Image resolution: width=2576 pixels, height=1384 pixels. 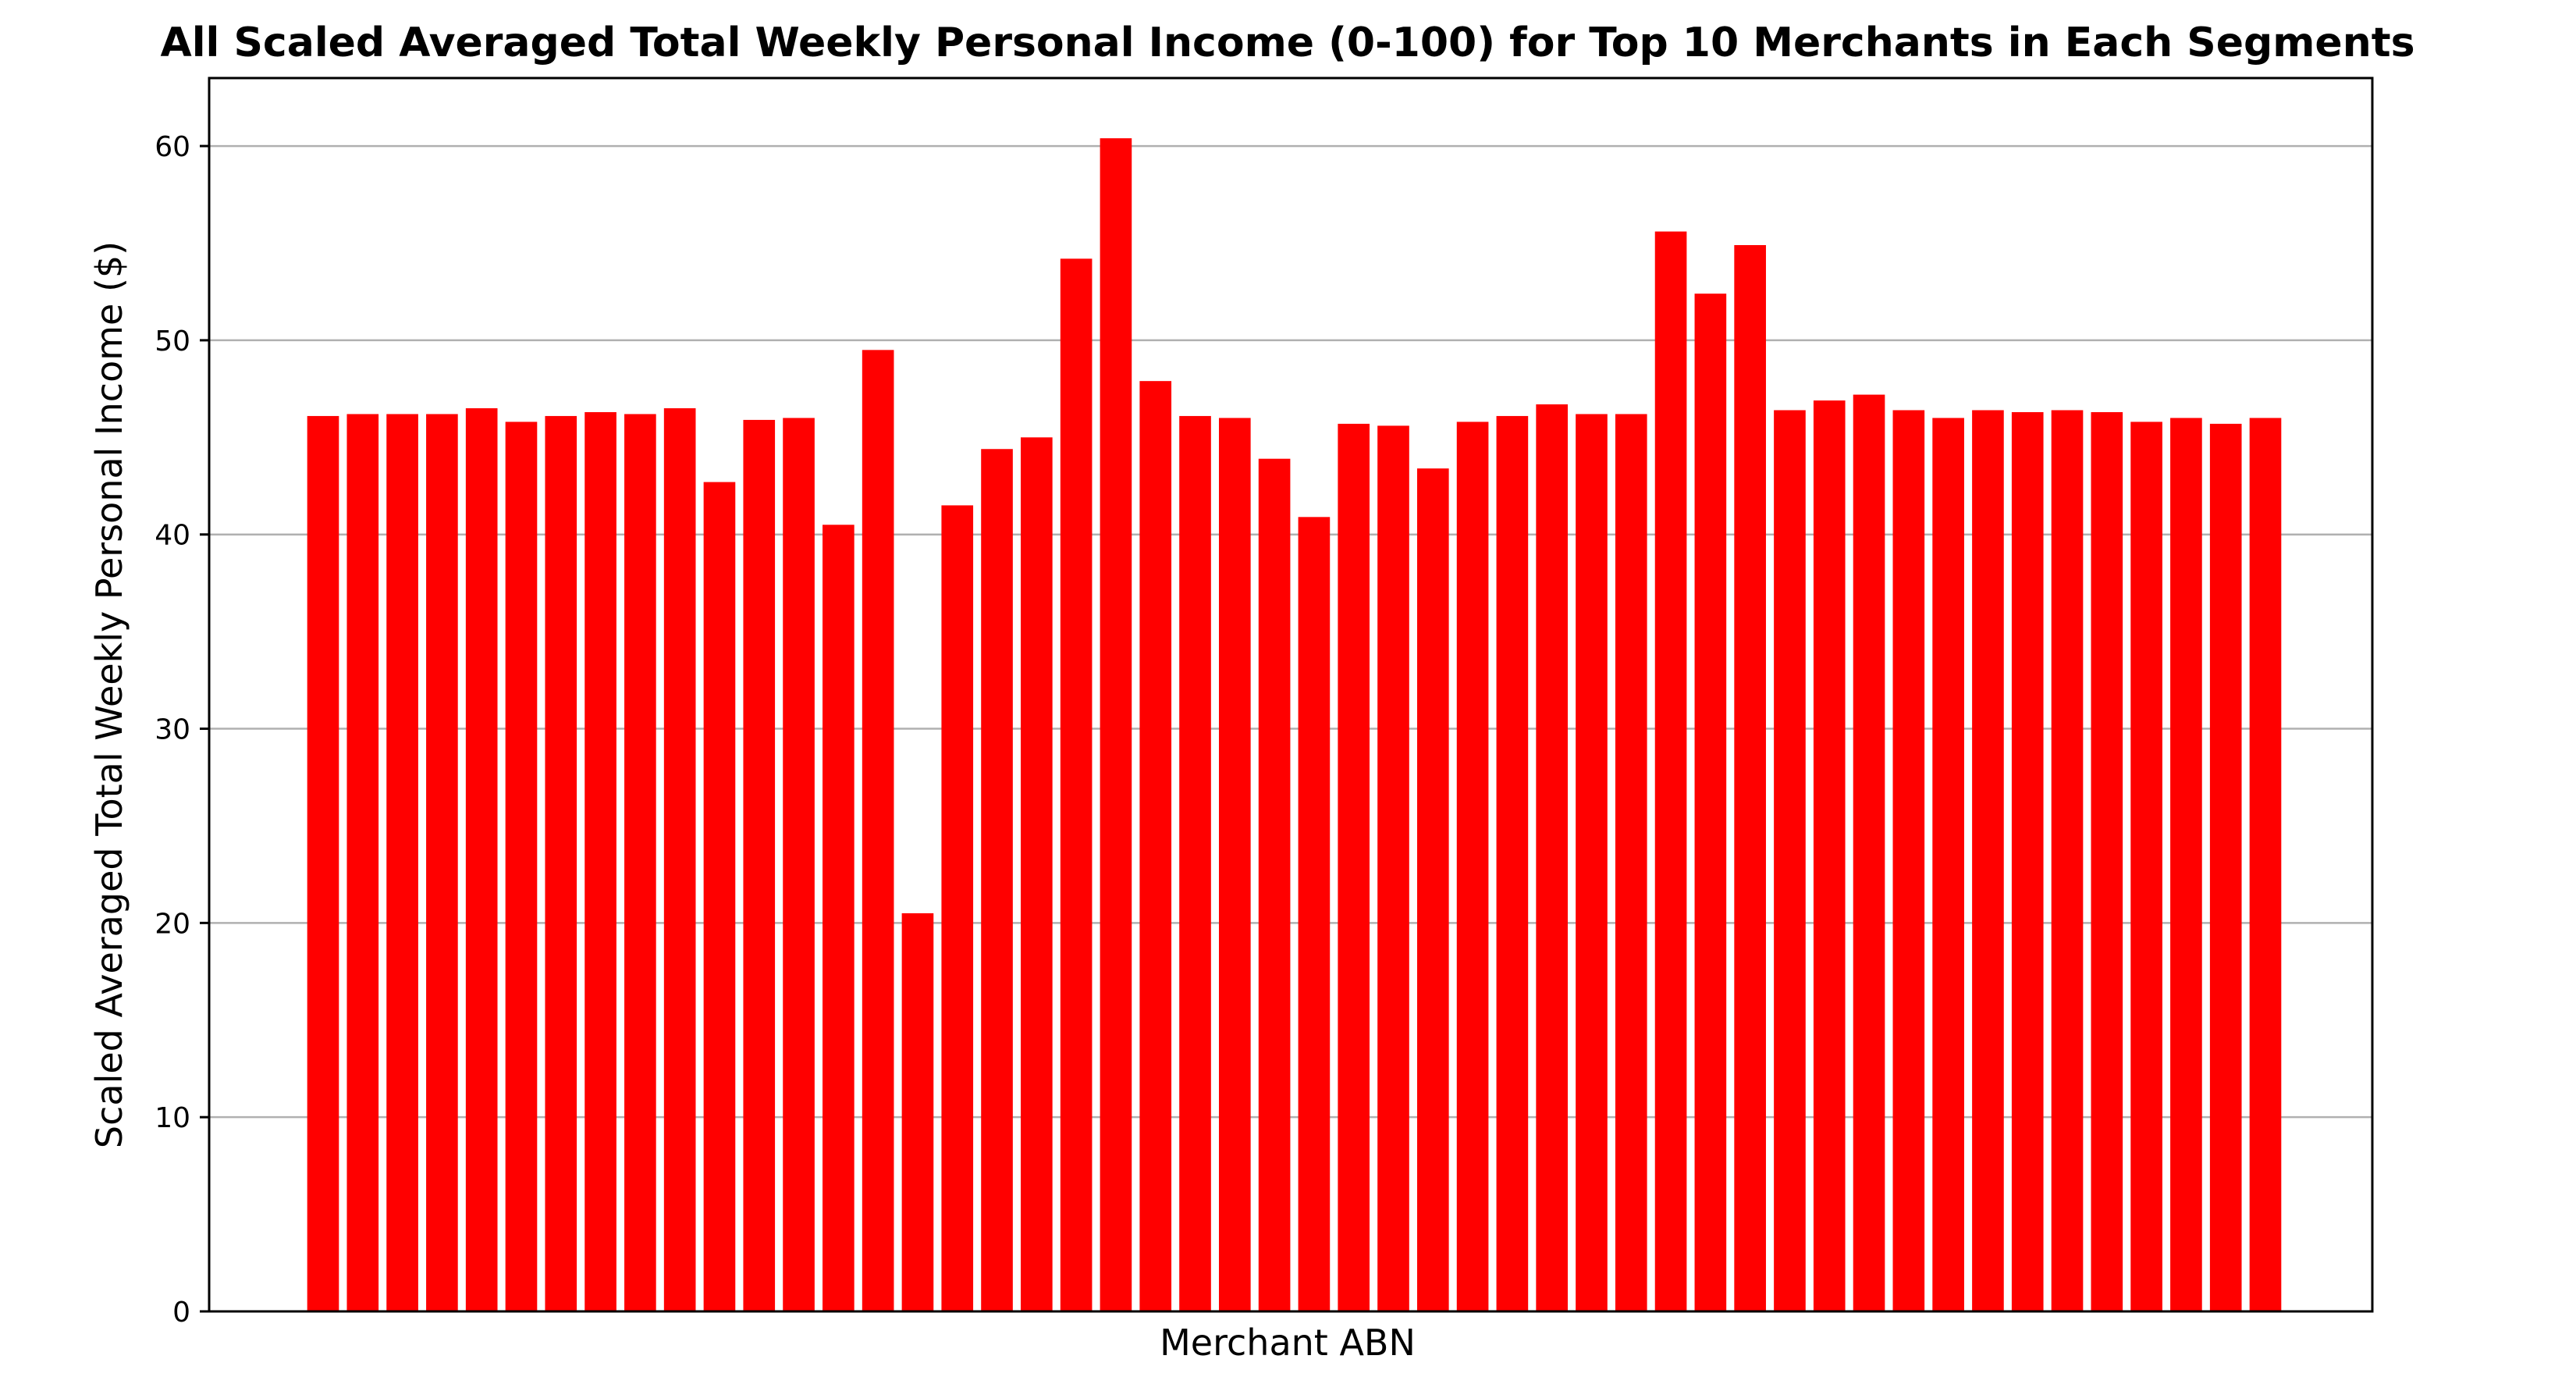 I want to click on y-axis-ticks: 0 10 20 30 40 50 60, so click(x=182, y=730).